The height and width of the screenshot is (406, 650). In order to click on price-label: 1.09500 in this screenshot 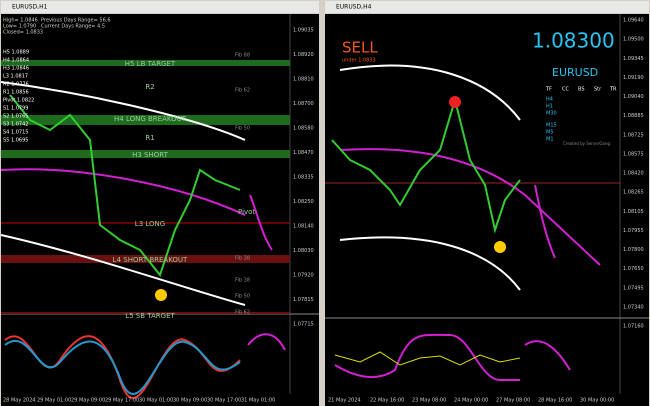, I will do `click(633, 40)`.